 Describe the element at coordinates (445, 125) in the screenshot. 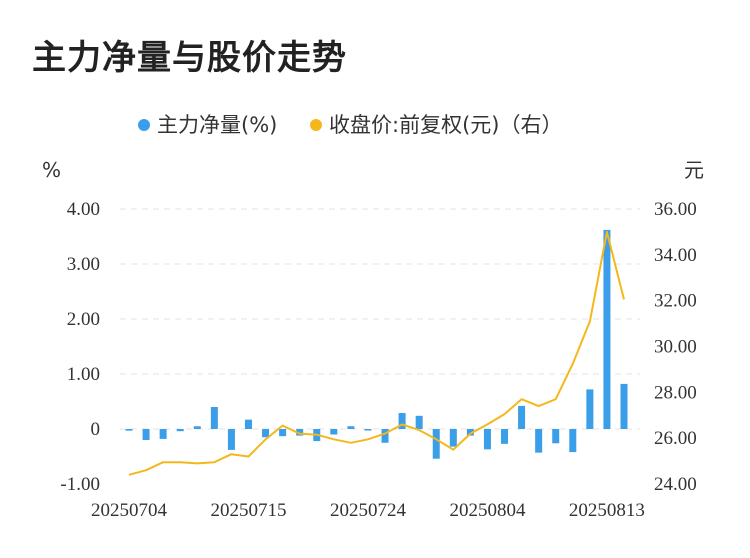

I see `legend-label-2: 收盘价:前复权(元)（右）` at that location.